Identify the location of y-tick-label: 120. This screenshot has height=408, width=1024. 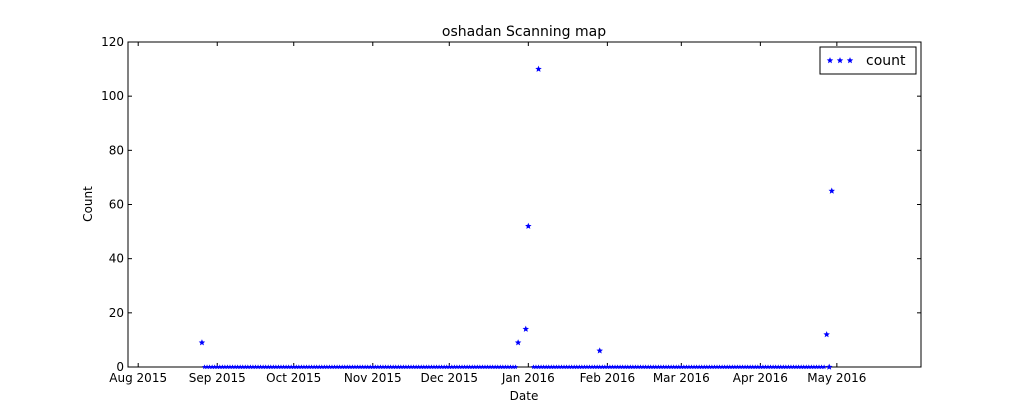
(112, 42).